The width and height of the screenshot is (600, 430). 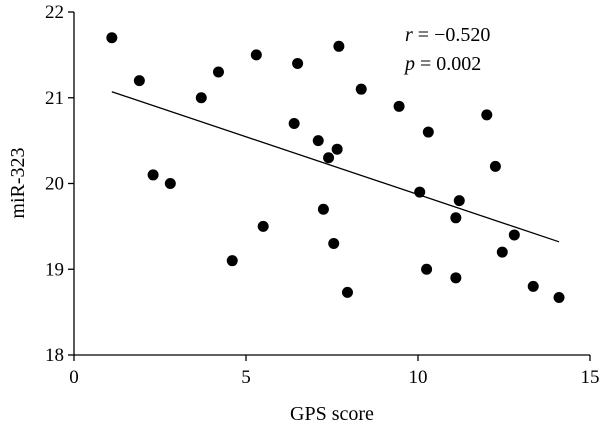 I want to click on x-tick-label: 15, so click(x=590, y=377).